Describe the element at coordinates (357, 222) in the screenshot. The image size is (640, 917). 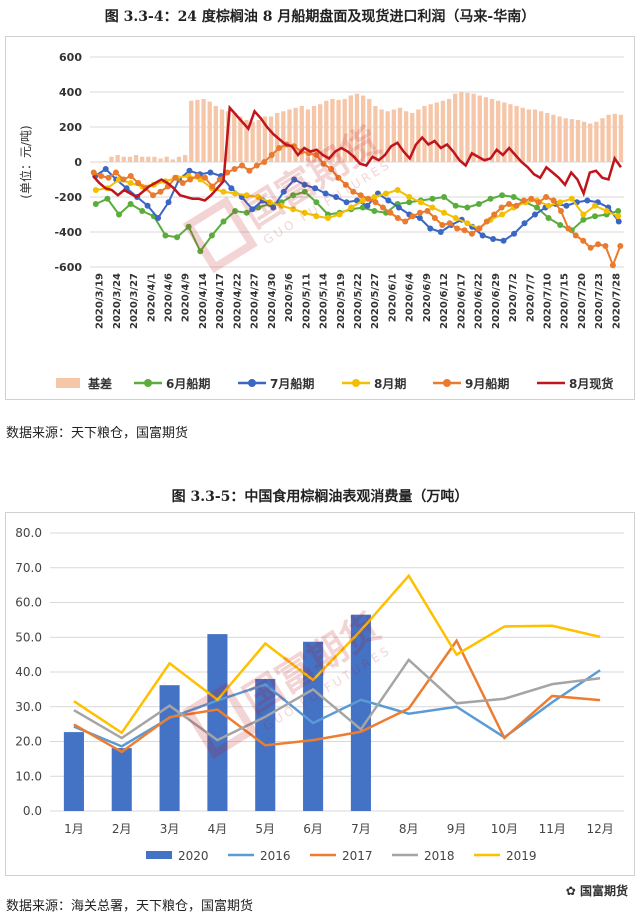
I see `chart1-series-line` at that location.